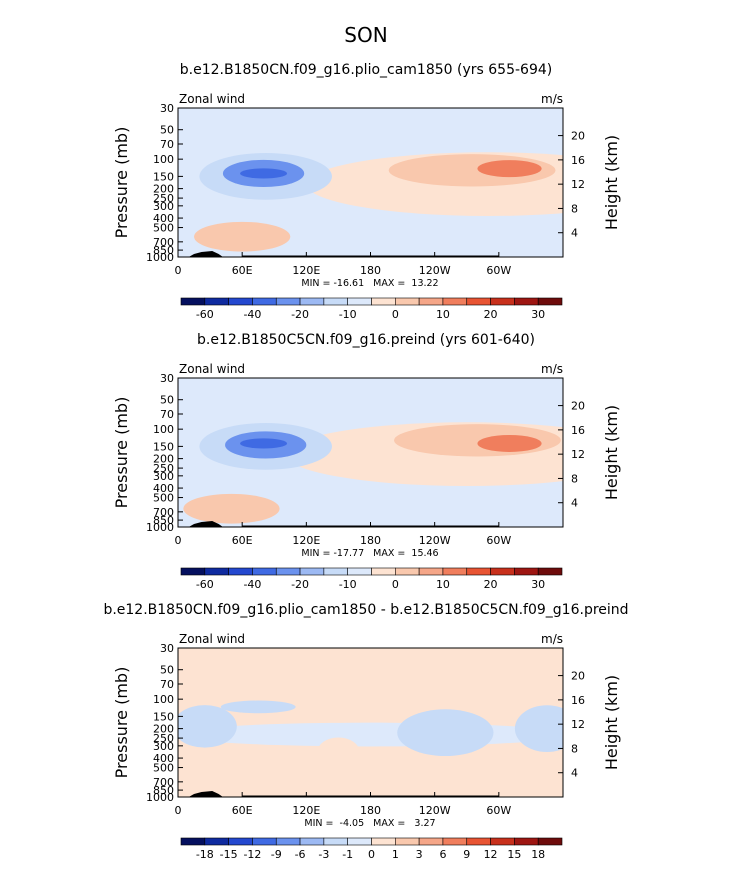 Image resolution: width=733 pixels, height=888 pixels. I want to click on ytick-label: 850, so click(163, 250).